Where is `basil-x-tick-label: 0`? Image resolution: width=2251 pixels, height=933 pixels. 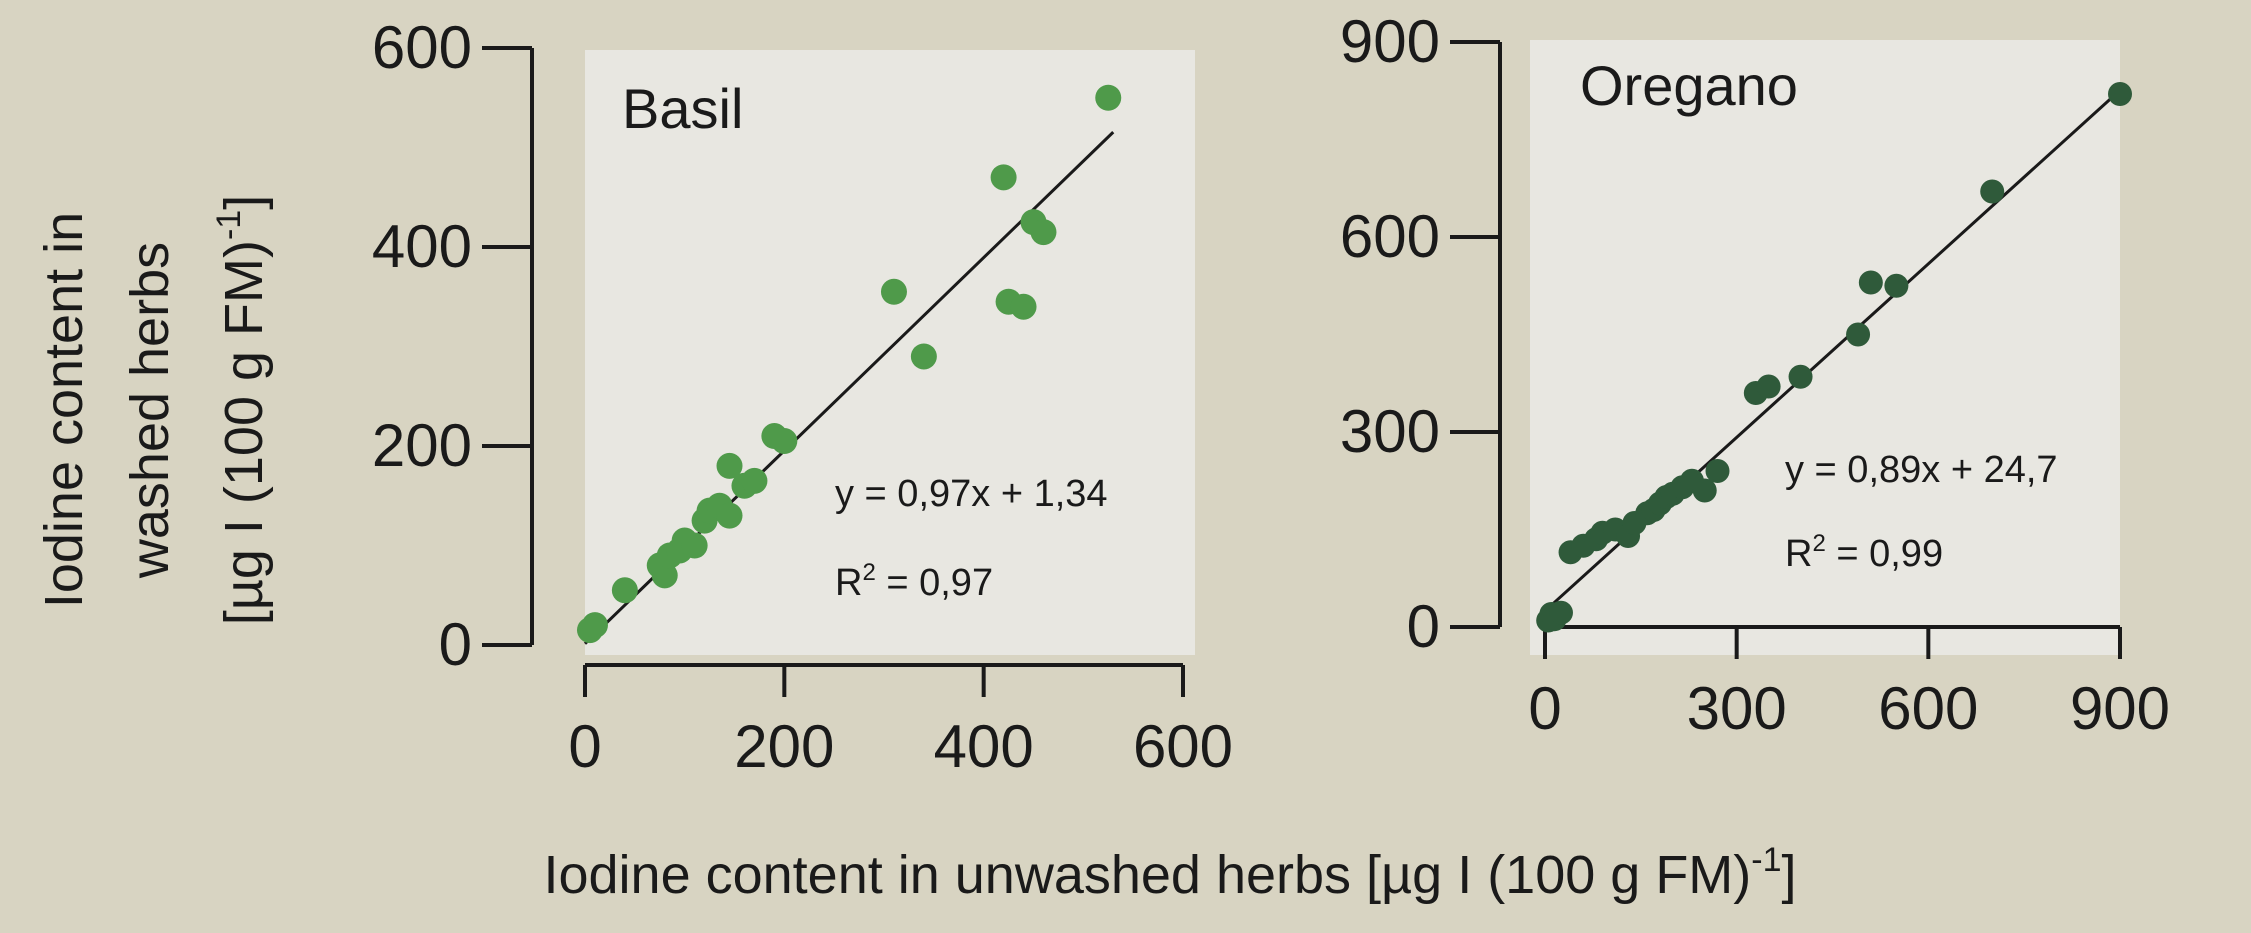
basil-x-tick-label: 0 is located at coordinates (584, 746).